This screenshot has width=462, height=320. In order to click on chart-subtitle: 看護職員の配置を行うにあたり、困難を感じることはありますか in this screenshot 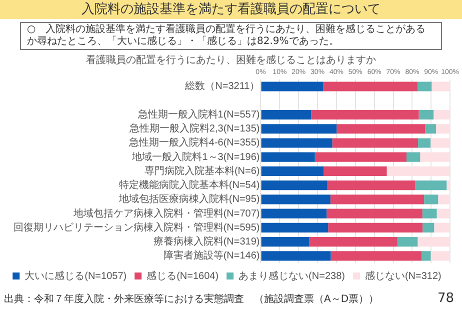, I will do `click(231, 60)`.